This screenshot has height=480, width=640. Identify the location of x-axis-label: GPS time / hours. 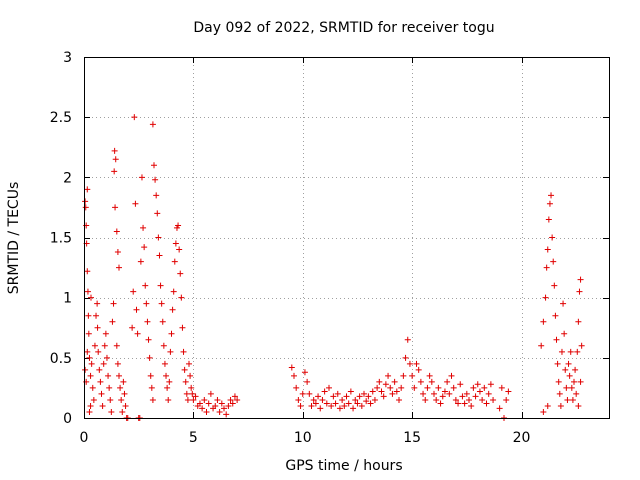
(343, 466).